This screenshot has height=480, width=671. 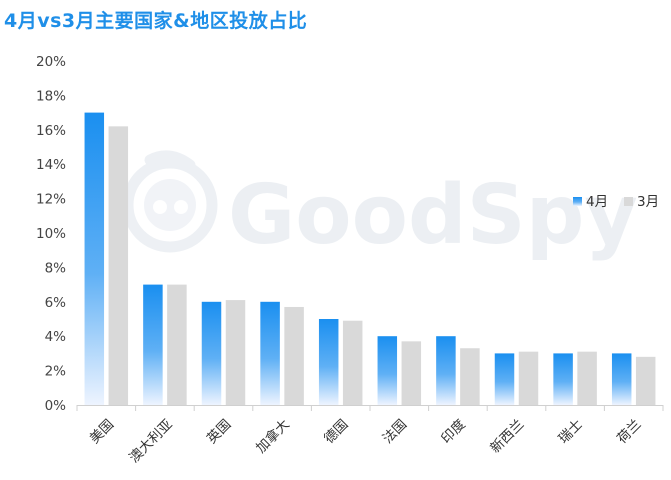 What do you see at coordinates (156, 21) in the screenshot?
I see `chart-title: 4月vs3月主要国家&地区投放占比` at bounding box center [156, 21].